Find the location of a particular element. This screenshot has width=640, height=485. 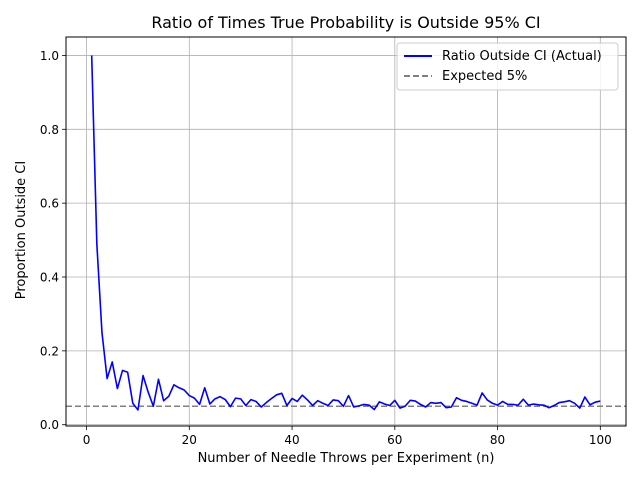

legend-label-actual: Ratio Outside CI (Actual) is located at coordinates (522, 56).